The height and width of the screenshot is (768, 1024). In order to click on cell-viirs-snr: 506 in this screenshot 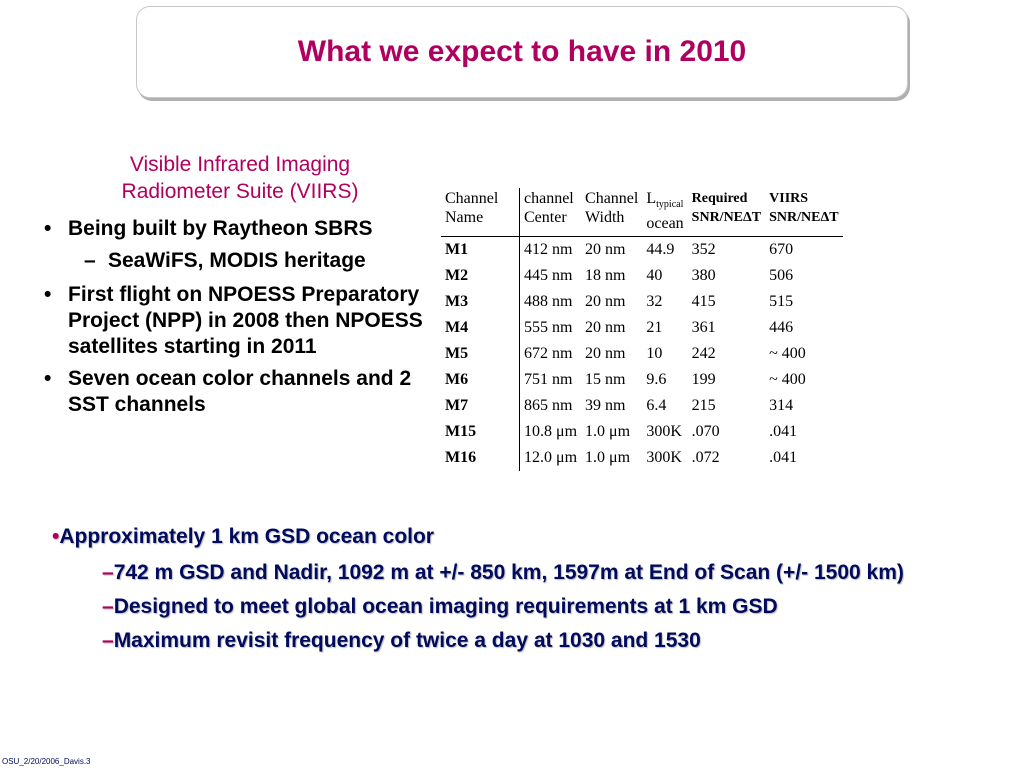, I will do `click(781, 276)`.